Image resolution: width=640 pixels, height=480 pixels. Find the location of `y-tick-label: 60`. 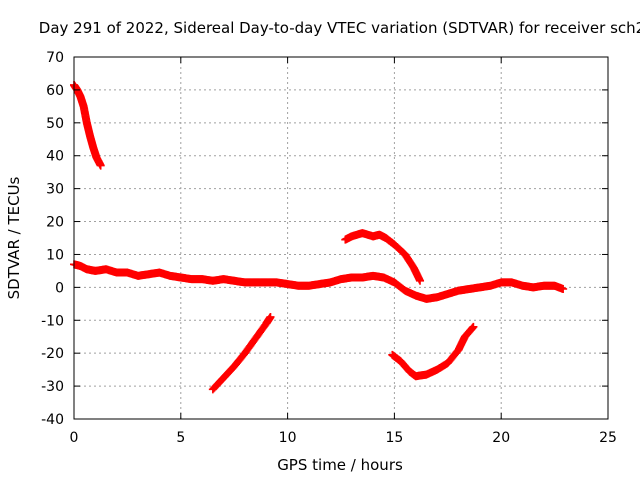

y-tick-label: 60 is located at coordinates (55, 91).